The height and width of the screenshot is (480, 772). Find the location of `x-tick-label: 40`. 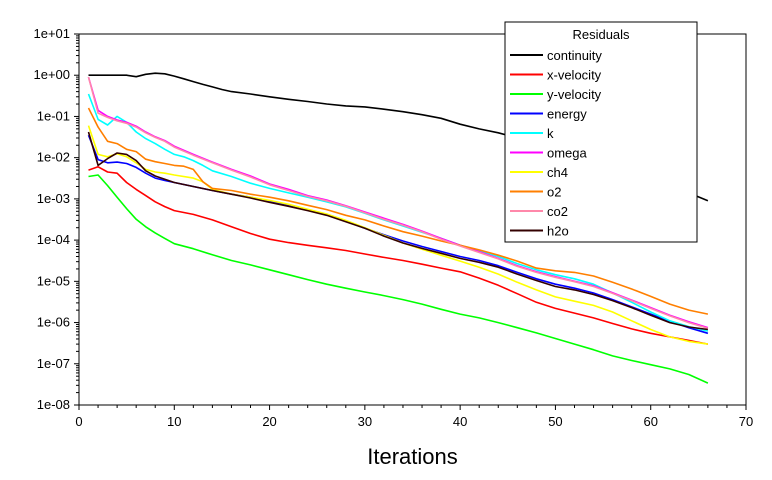

x-tick-label: 40 is located at coordinates (460, 421).